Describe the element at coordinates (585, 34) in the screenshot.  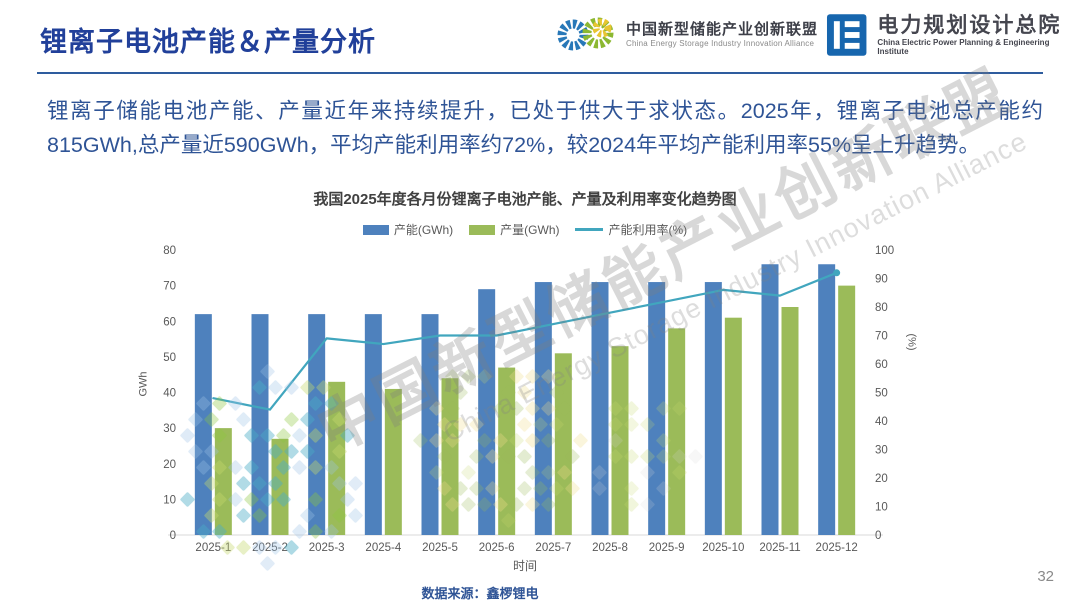
I see `alliance-infinity-icon` at that location.